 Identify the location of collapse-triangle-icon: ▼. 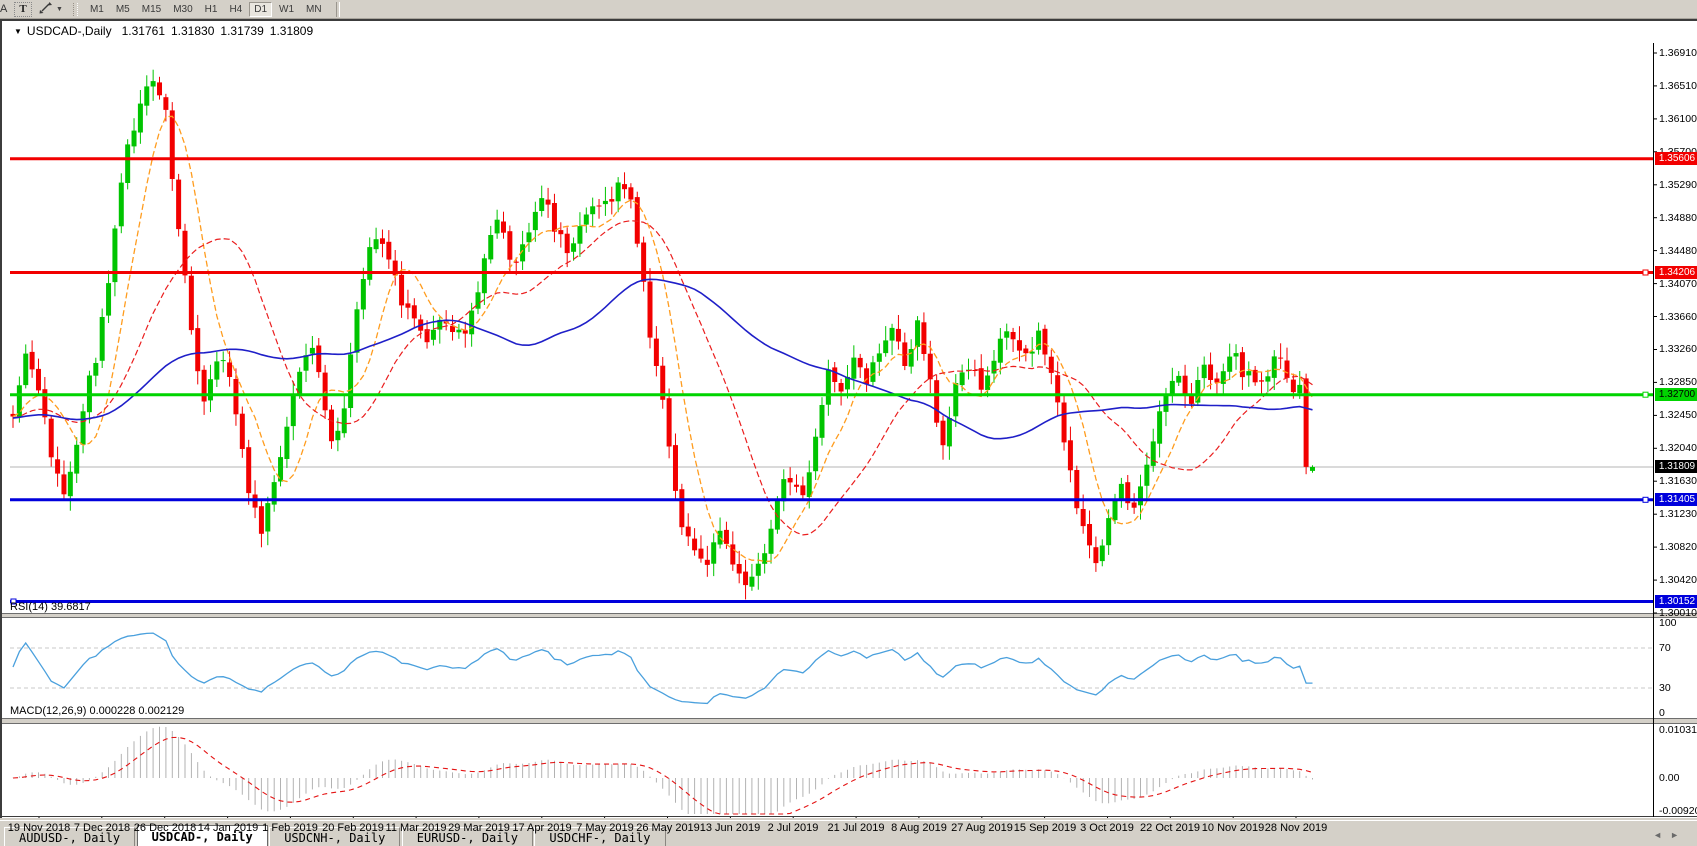
(18, 31).